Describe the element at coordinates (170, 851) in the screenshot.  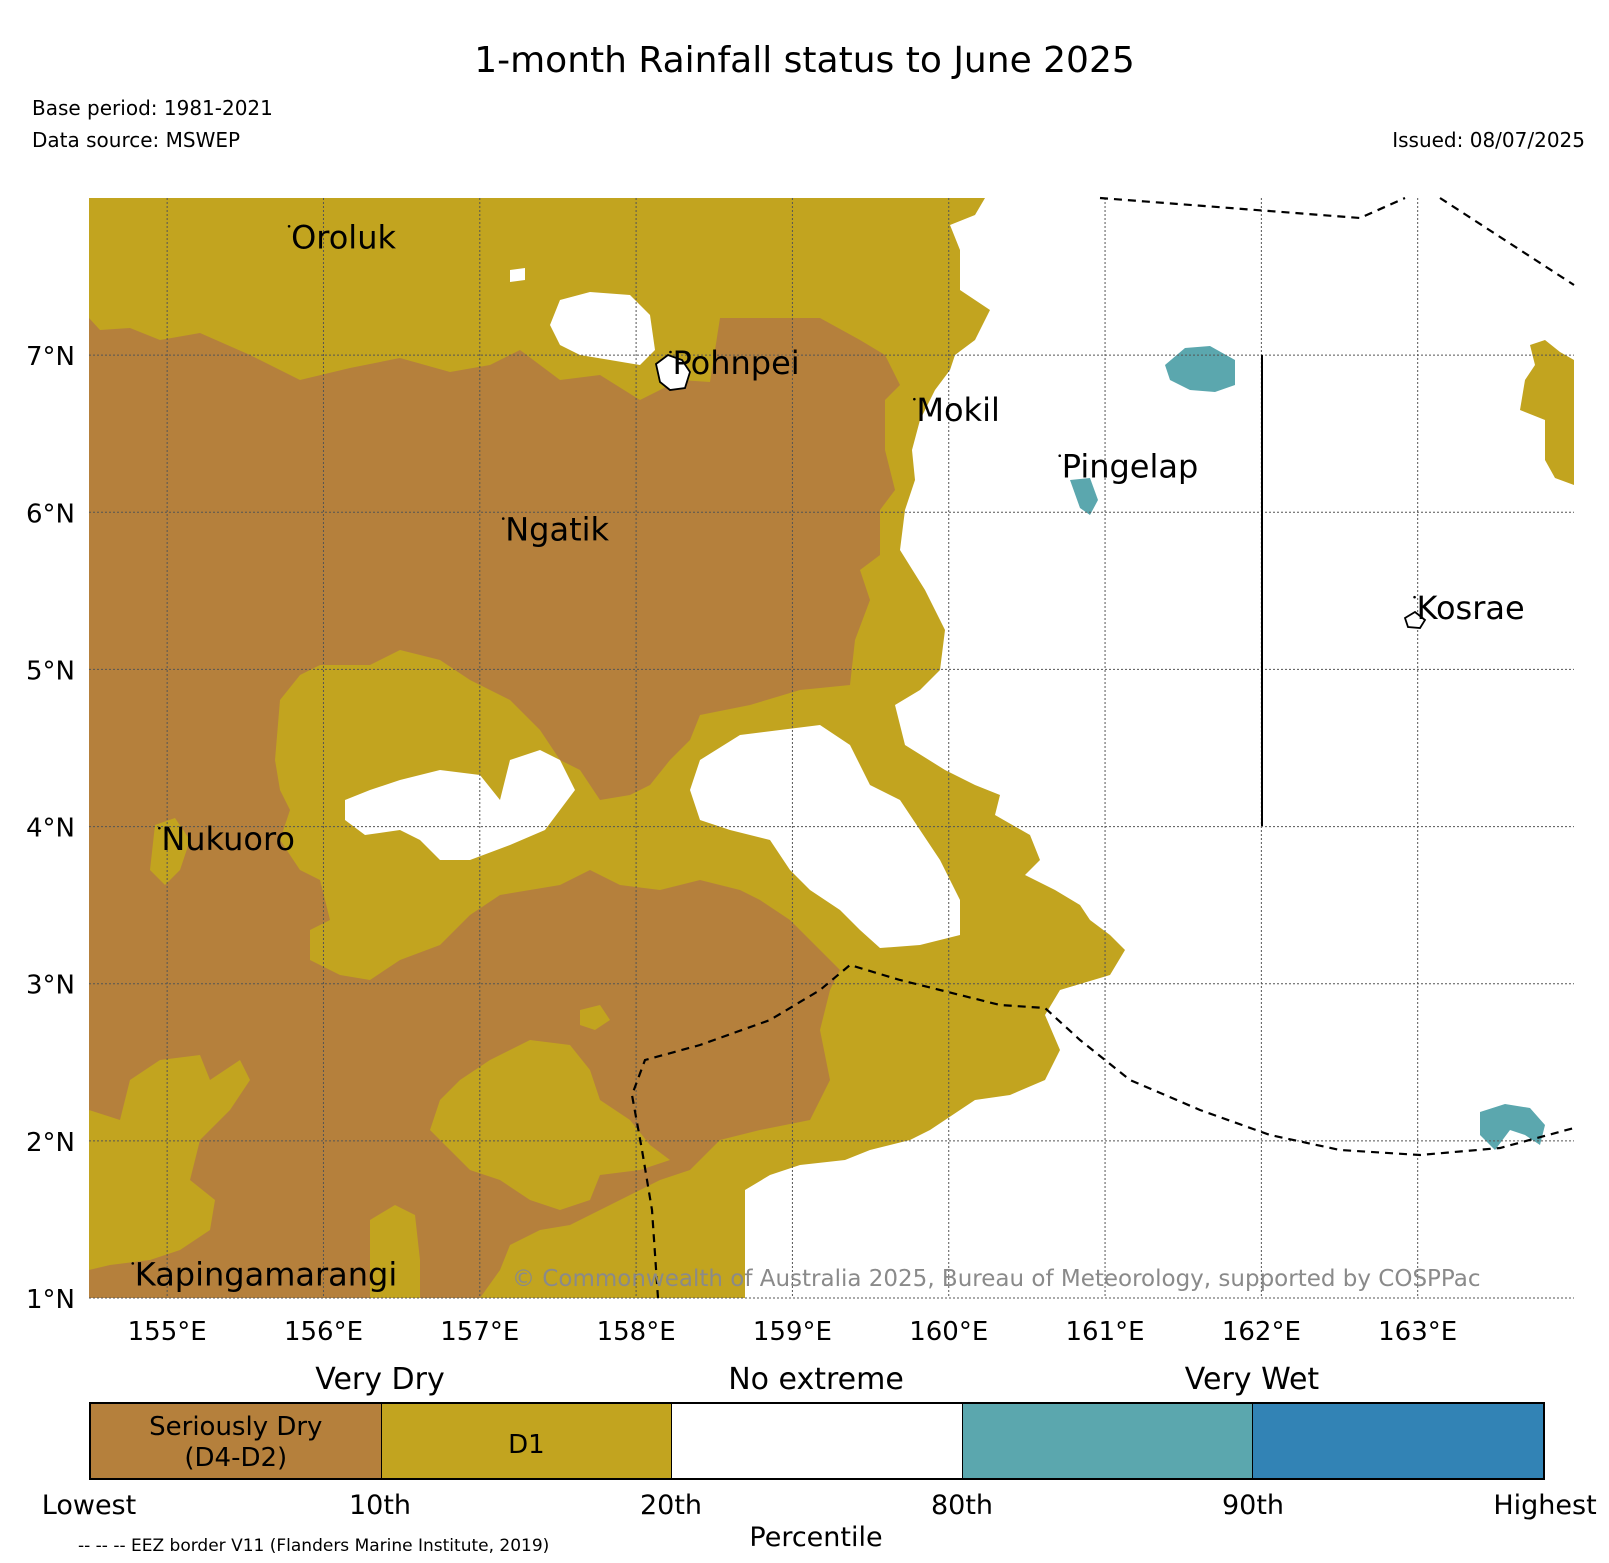
I see `d1-patch-west` at that location.